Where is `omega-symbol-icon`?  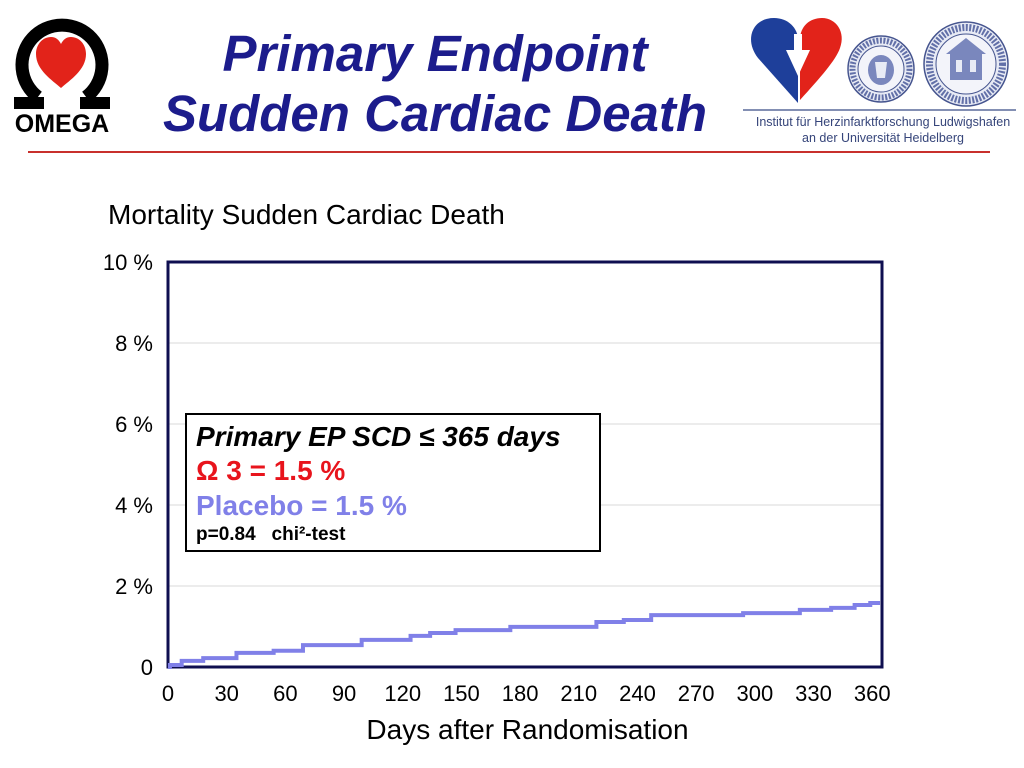 omega-symbol-icon is located at coordinates (62, 60).